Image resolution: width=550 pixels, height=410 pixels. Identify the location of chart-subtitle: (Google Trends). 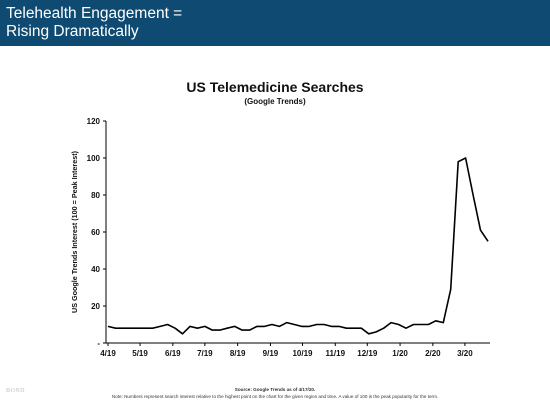
(275, 101).